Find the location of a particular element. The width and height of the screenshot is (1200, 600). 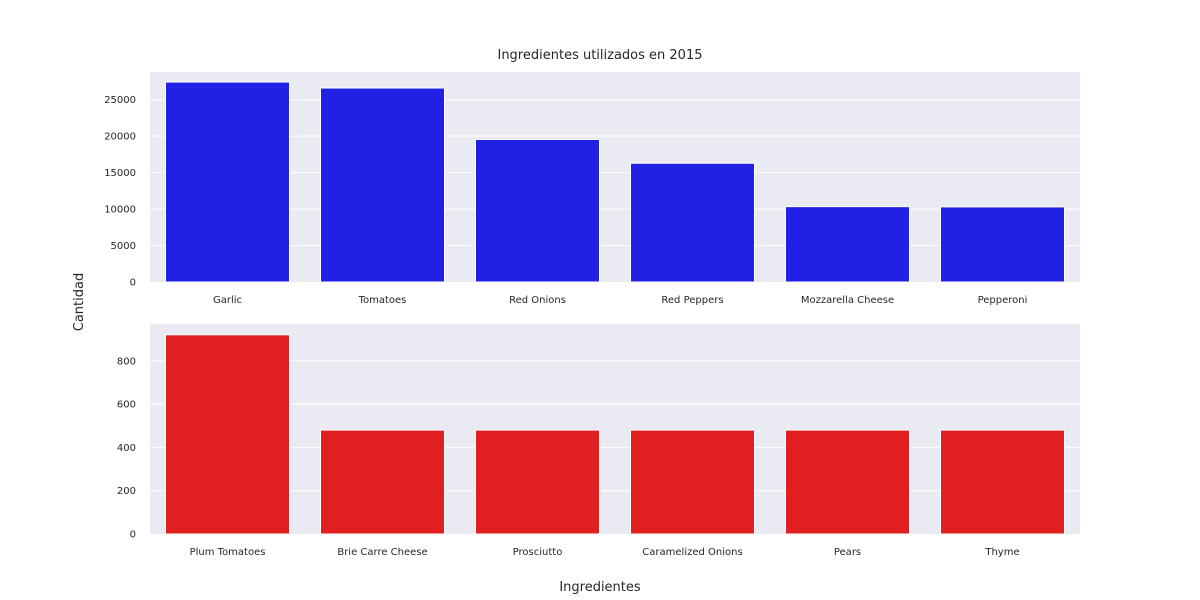

bottom-x-tick-label: Pears is located at coordinates (847, 552).